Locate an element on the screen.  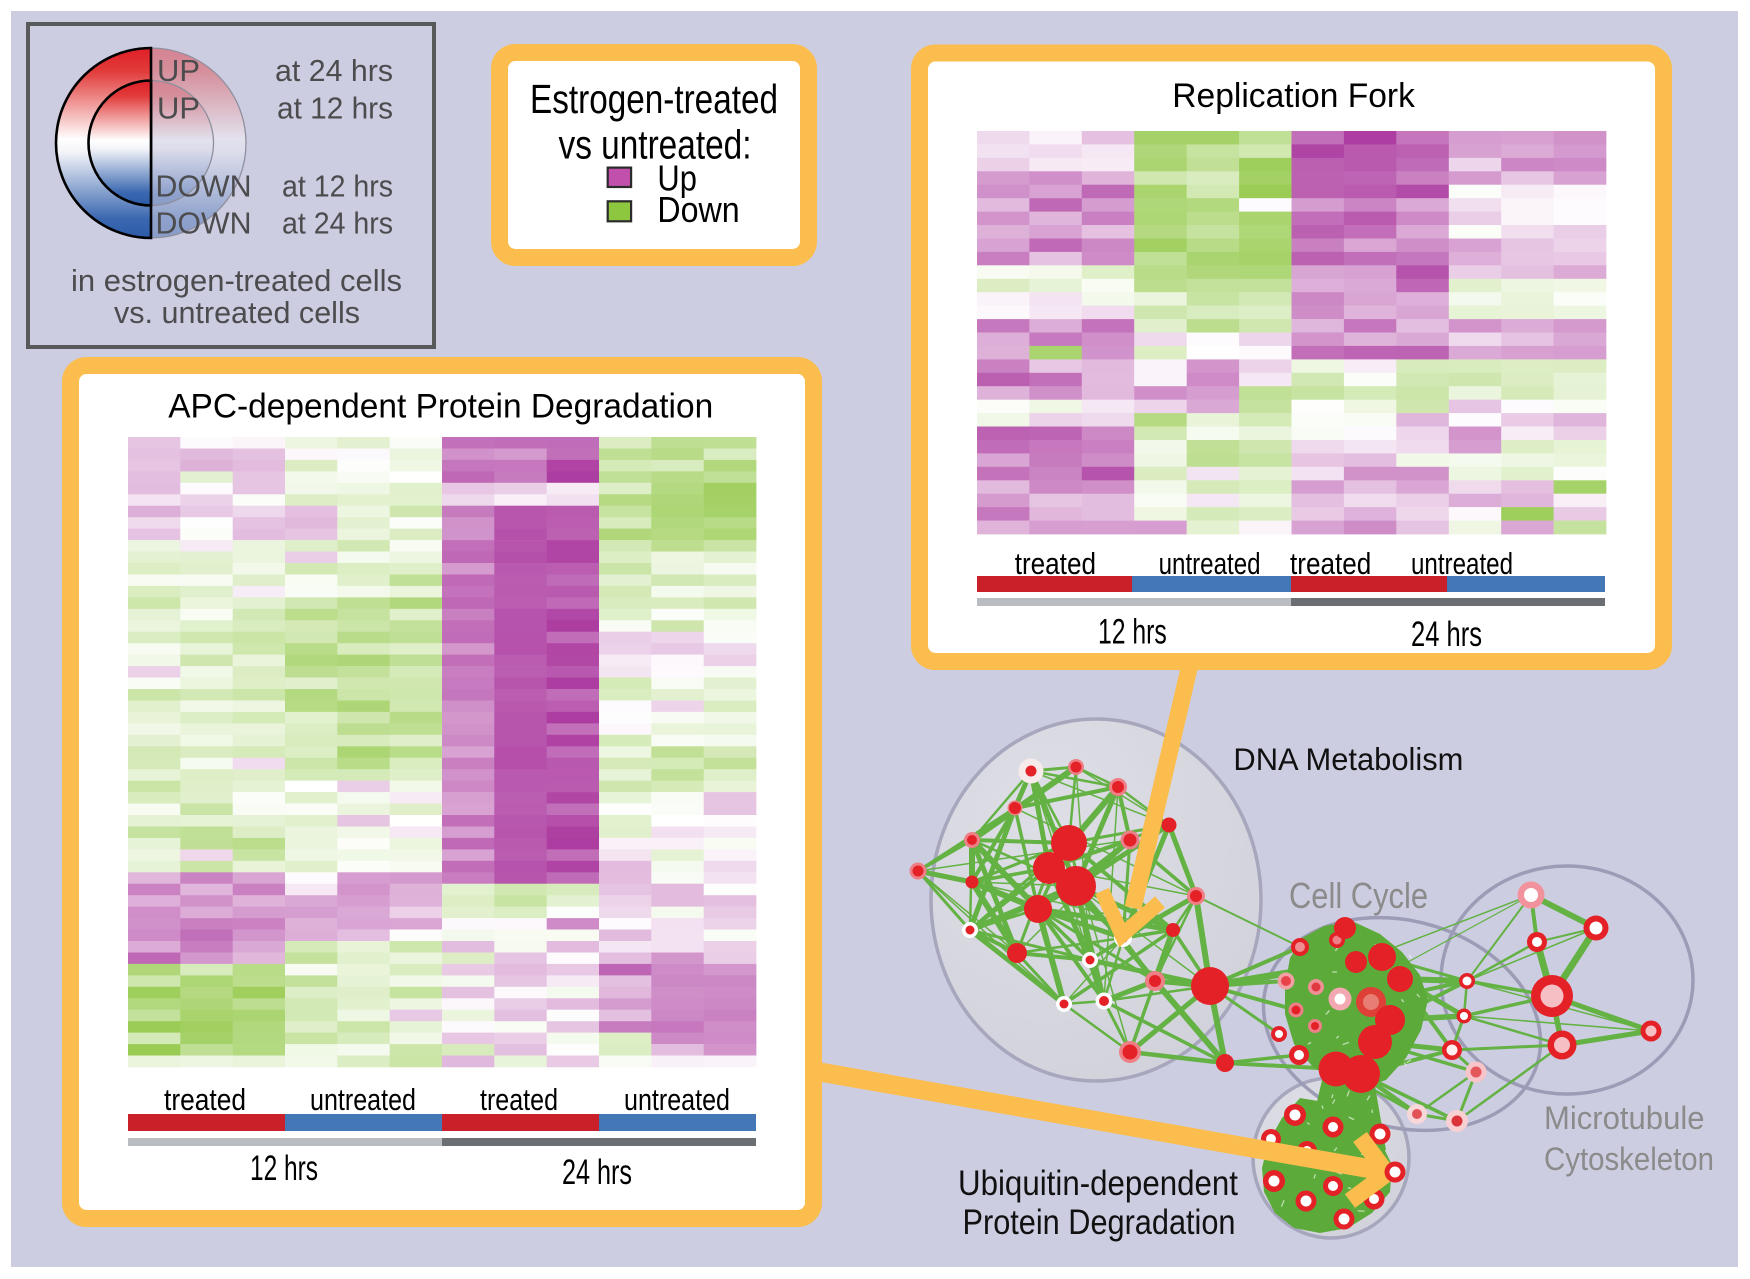
svg-text: Microtubule is located at coordinates (1624, 1118).